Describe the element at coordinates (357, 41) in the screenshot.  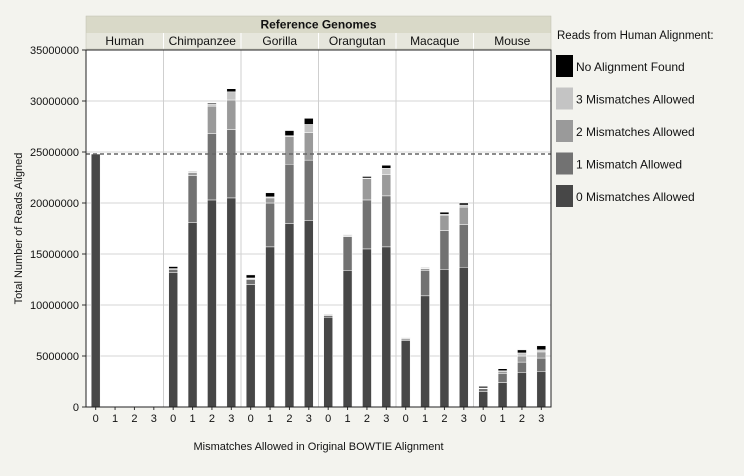
I see `panel-label-orangutan: Orangutan` at that location.